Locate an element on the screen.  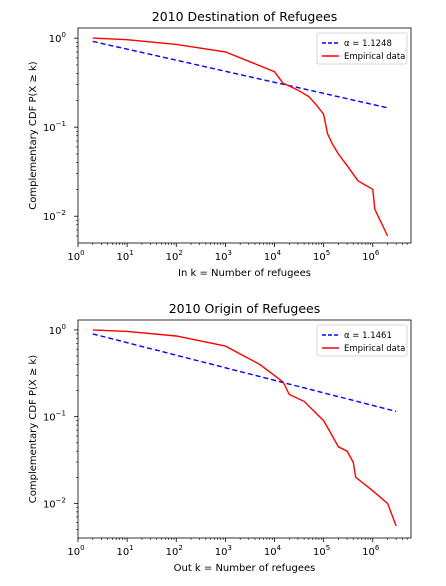
x-axis-label: In k = Number of refugees is located at coordinates (244, 273).